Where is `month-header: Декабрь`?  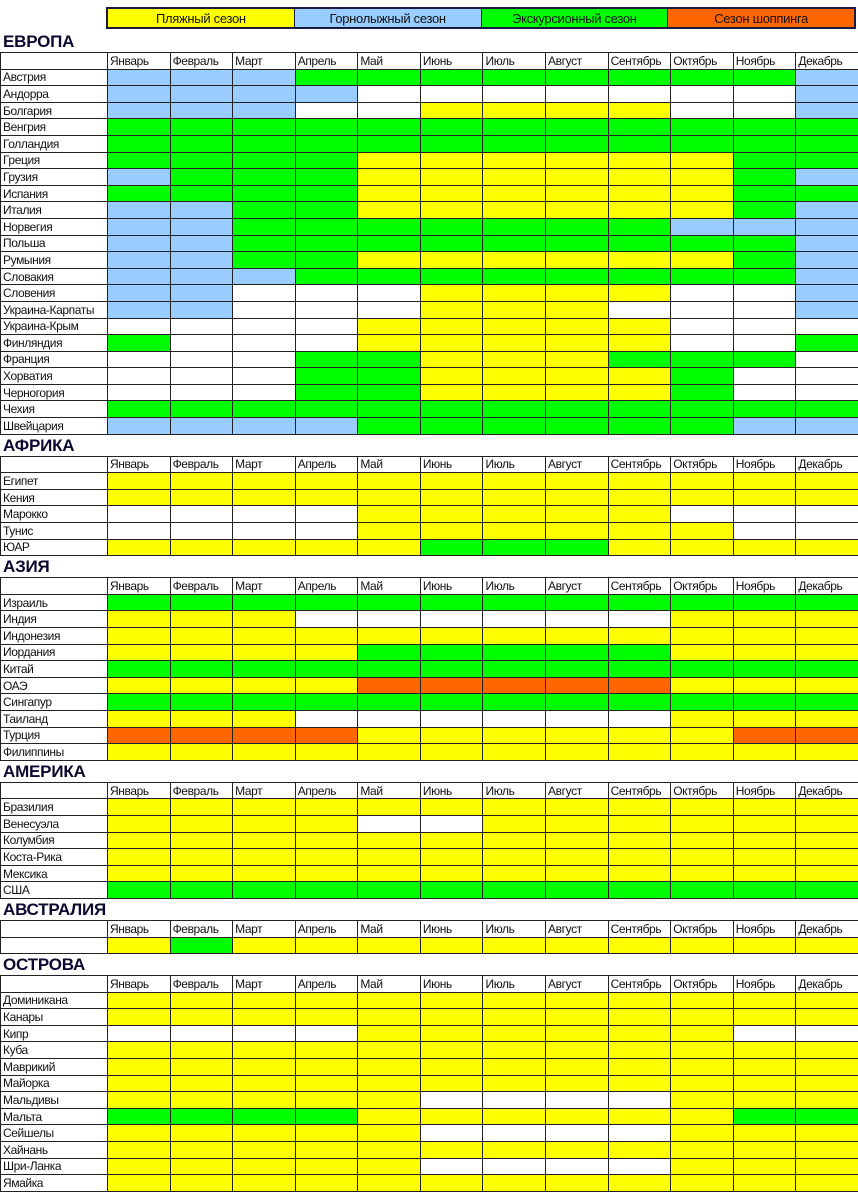
month-header: Декабрь is located at coordinates (826, 61).